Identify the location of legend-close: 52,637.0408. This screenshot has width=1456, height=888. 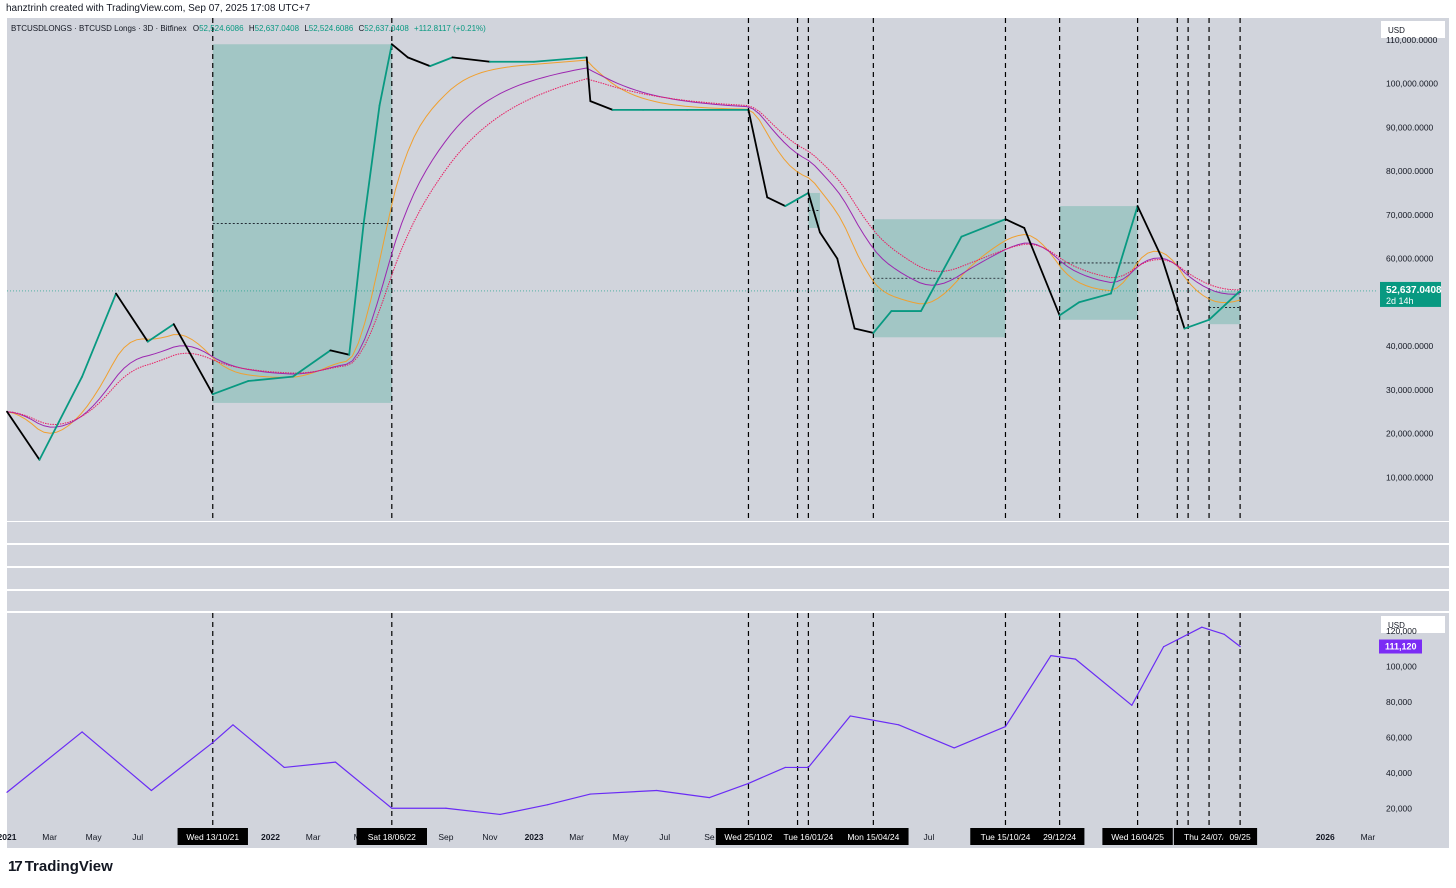
(386, 28).